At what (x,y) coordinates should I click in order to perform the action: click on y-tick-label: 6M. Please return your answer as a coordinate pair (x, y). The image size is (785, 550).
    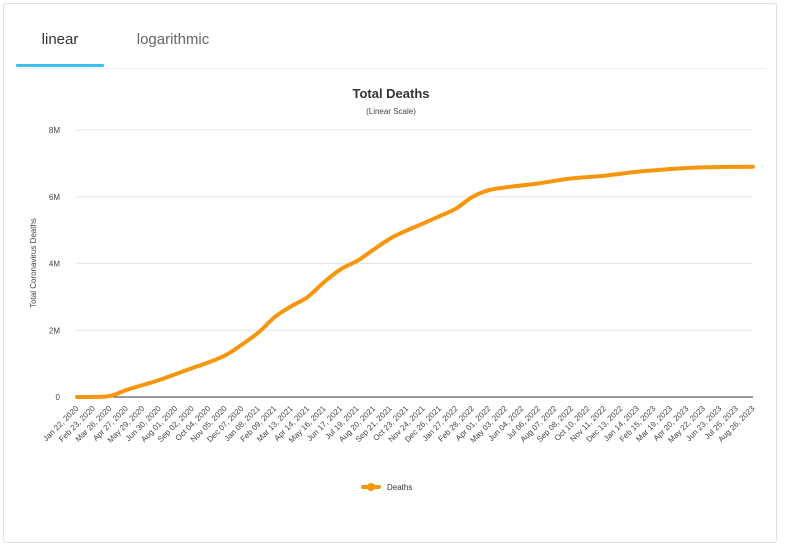
    Looking at the image, I should click on (54, 197).